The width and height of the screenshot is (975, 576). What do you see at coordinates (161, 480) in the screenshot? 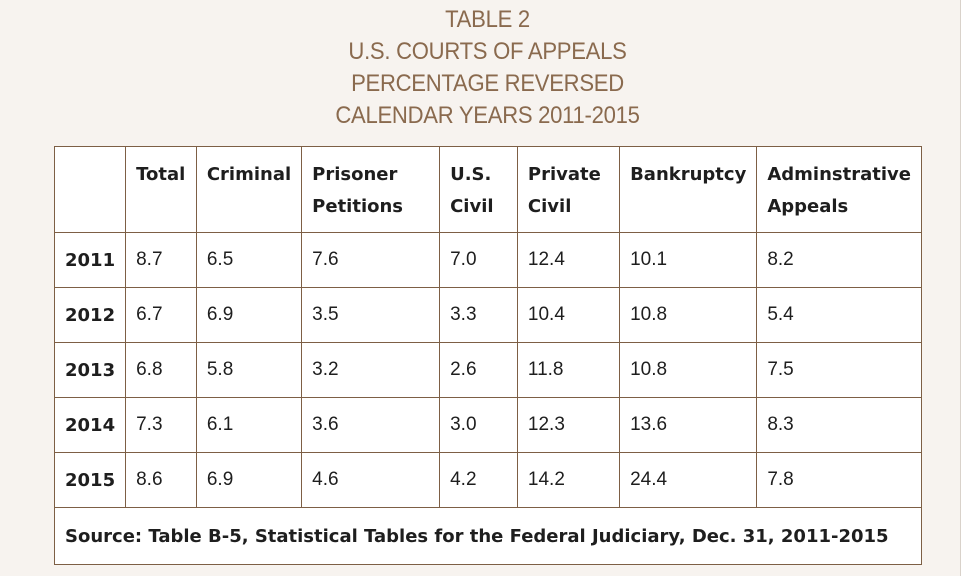
I see `table-cell: 8.6` at bounding box center [161, 480].